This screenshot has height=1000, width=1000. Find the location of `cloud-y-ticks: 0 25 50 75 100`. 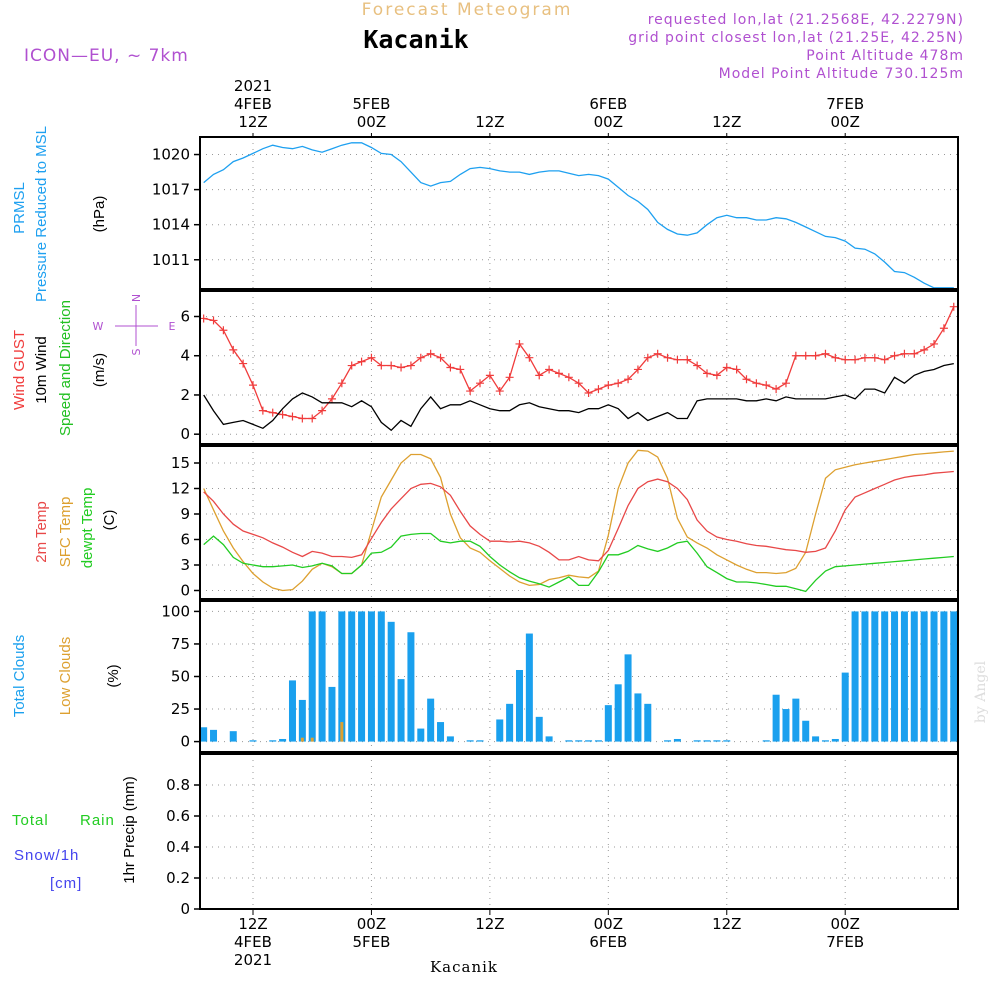

cloud-y-ticks: 0 25 50 75 100 is located at coordinates (180, 676).